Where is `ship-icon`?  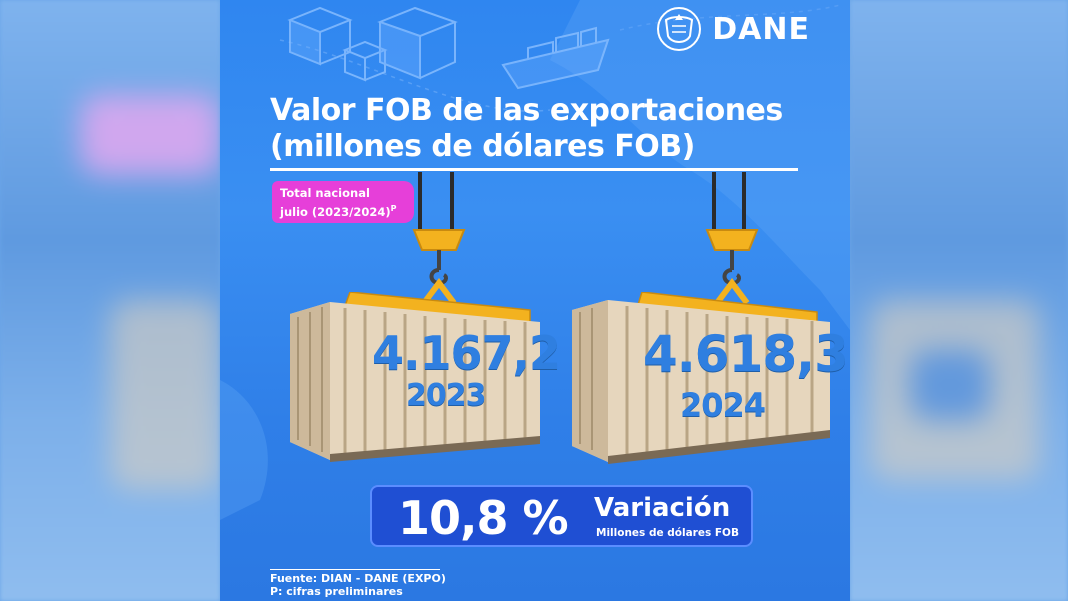
ship-icon is located at coordinates (555, 58).